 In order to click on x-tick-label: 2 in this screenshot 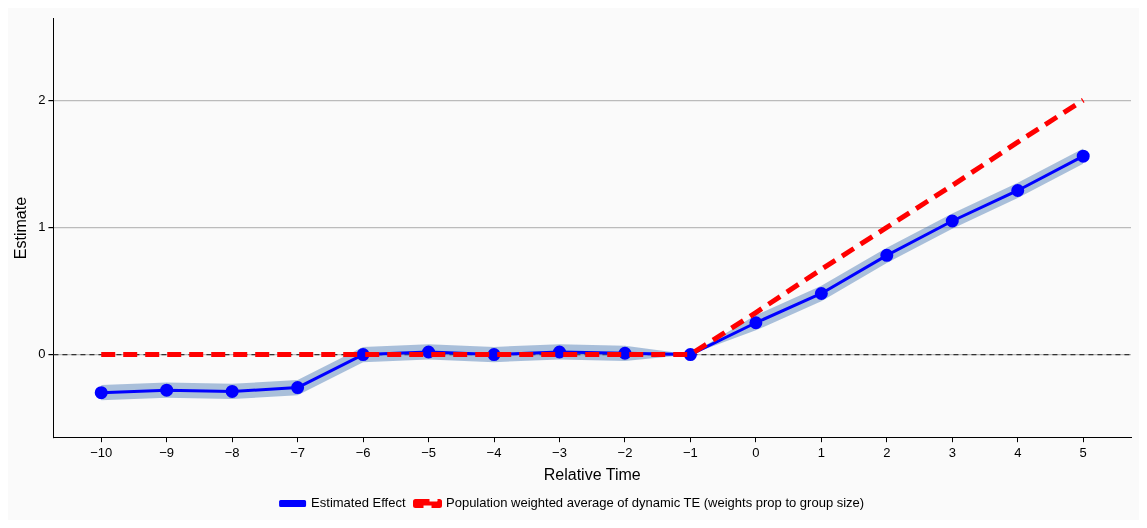, I will do `click(887, 452)`.